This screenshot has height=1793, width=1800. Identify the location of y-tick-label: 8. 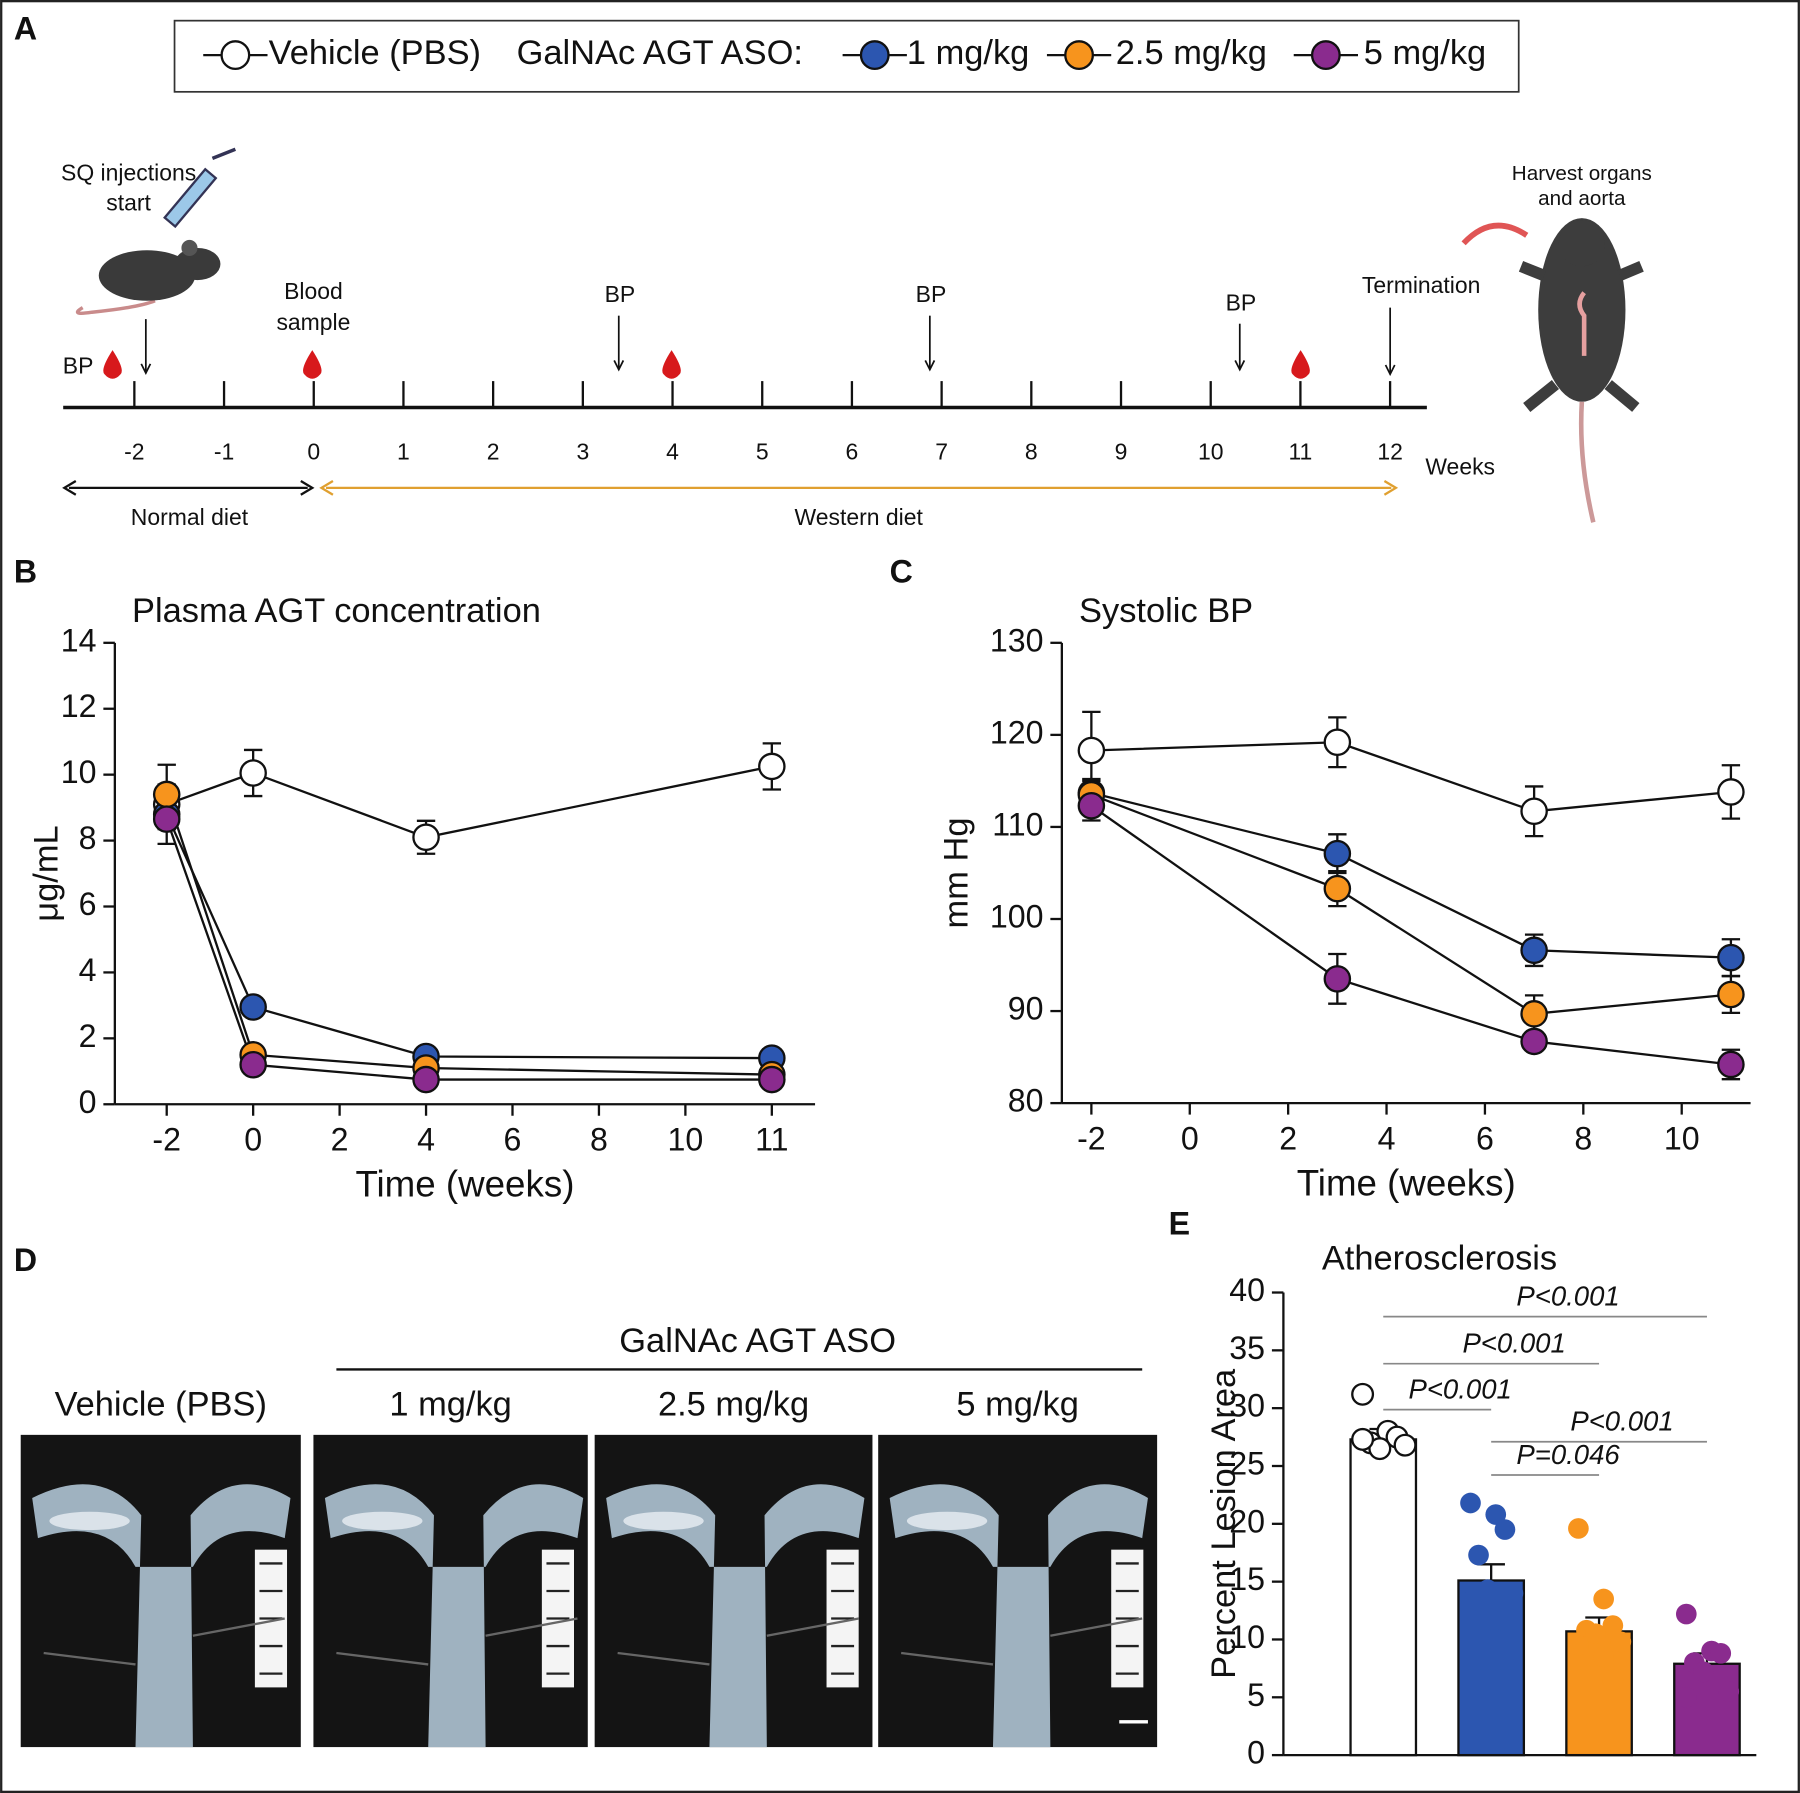
(88, 838).